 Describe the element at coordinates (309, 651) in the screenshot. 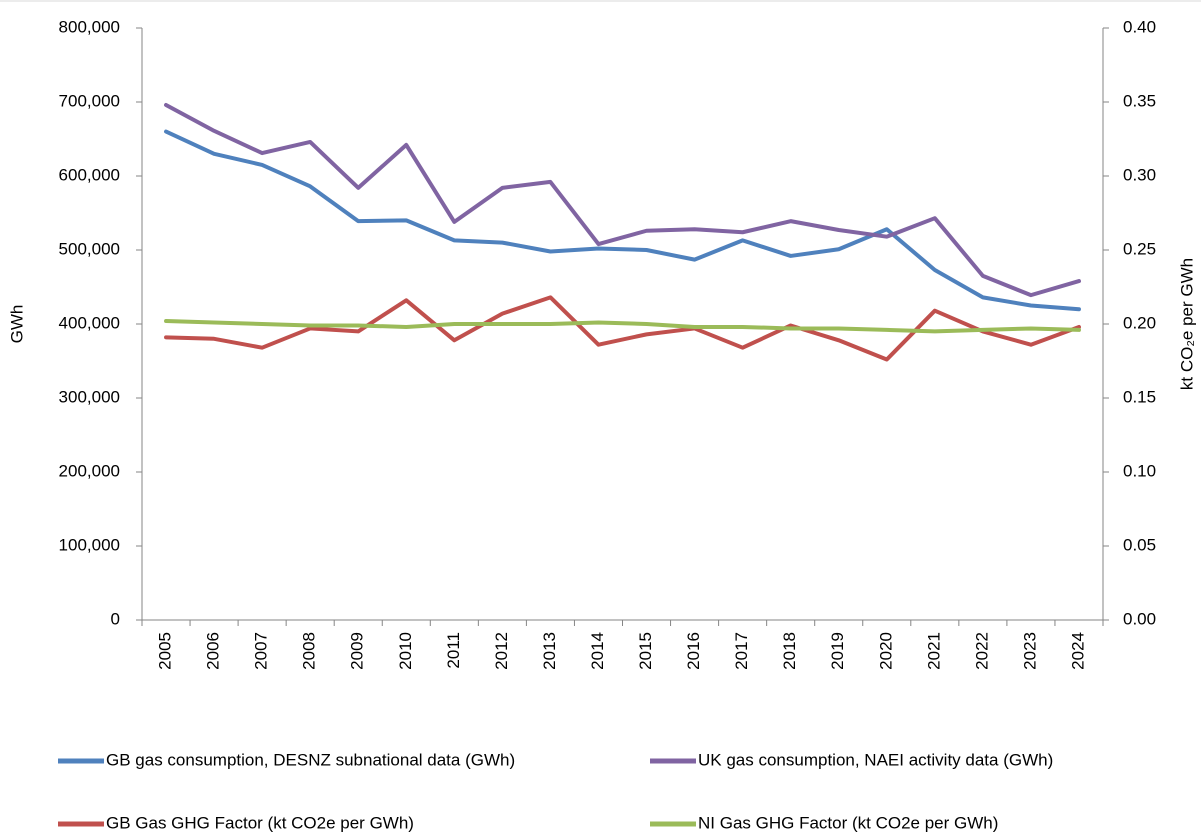

I see `x-tick-label: 2008` at that location.